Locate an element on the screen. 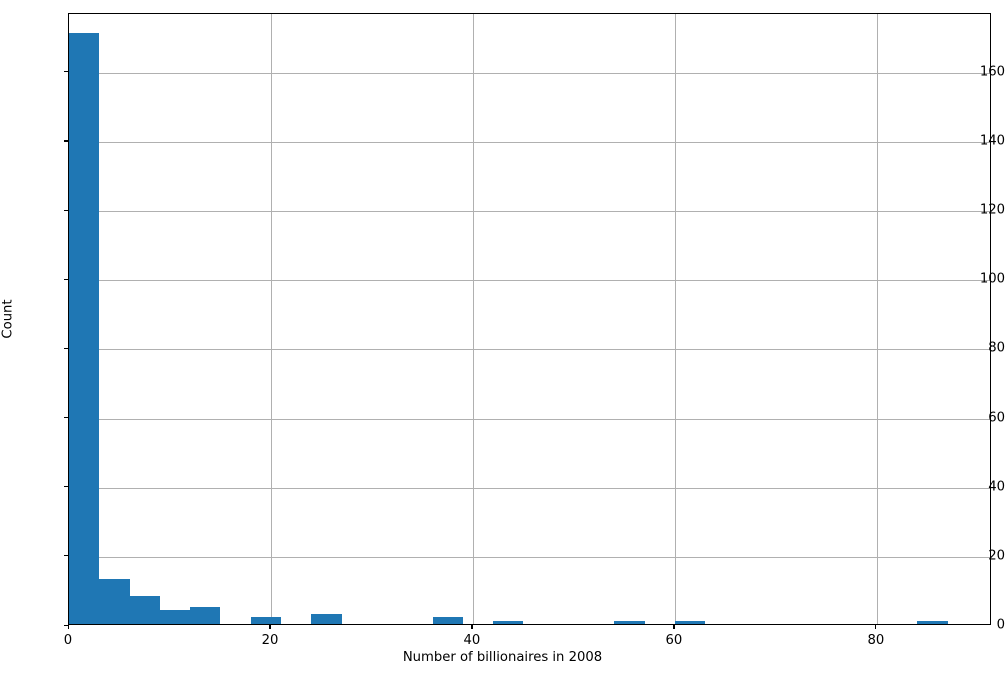  y-axis-label: Count is located at coordinates (8, 319).